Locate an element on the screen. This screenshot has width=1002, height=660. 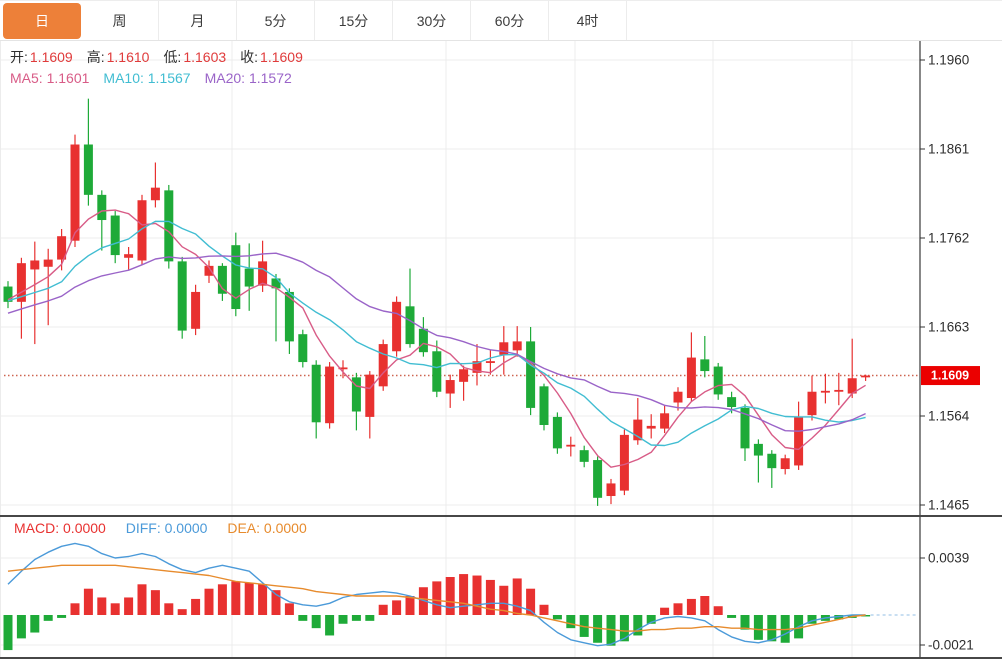
dea-readout: DEA: 0.0000 is located at coordinates (267, 528).